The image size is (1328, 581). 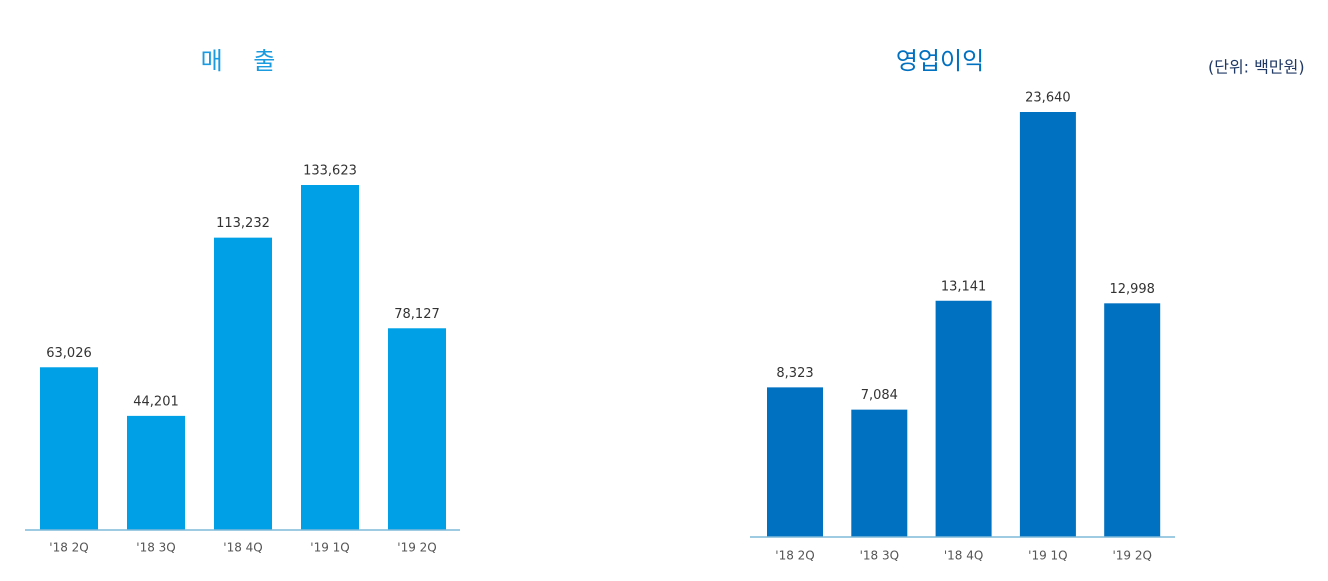 What do you see at coordinates (964, 286) in the screenshot?
I see `value-label: 13,141` at bounding box center [964, 286].